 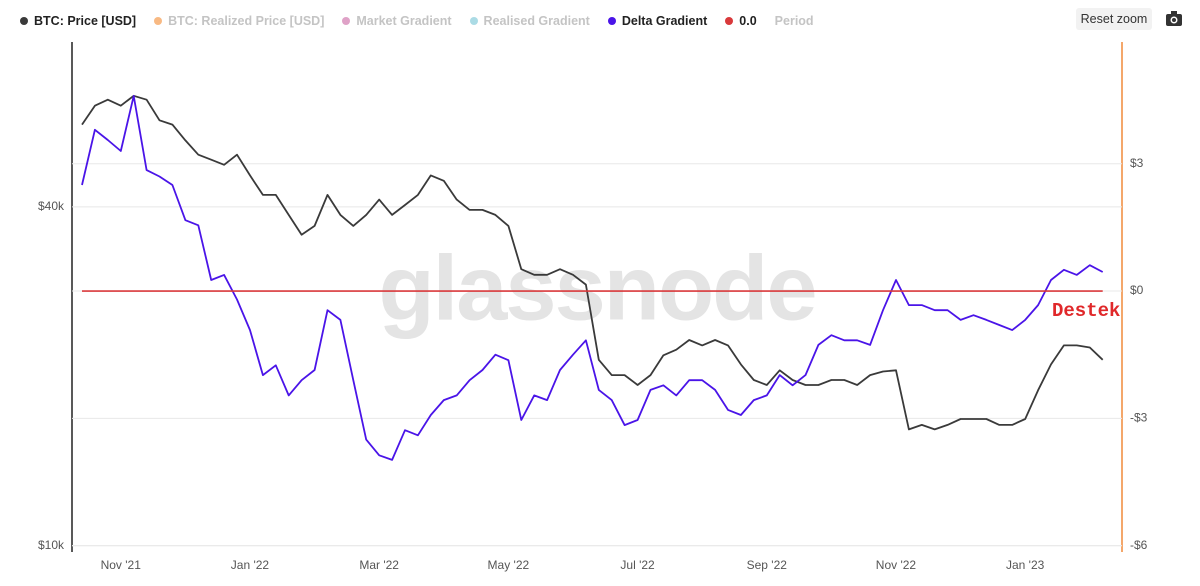 What do you see at coordinates (748, 21) in the screenshot?
I see `legend-label: 0.0` at bounding box center [748, 21].